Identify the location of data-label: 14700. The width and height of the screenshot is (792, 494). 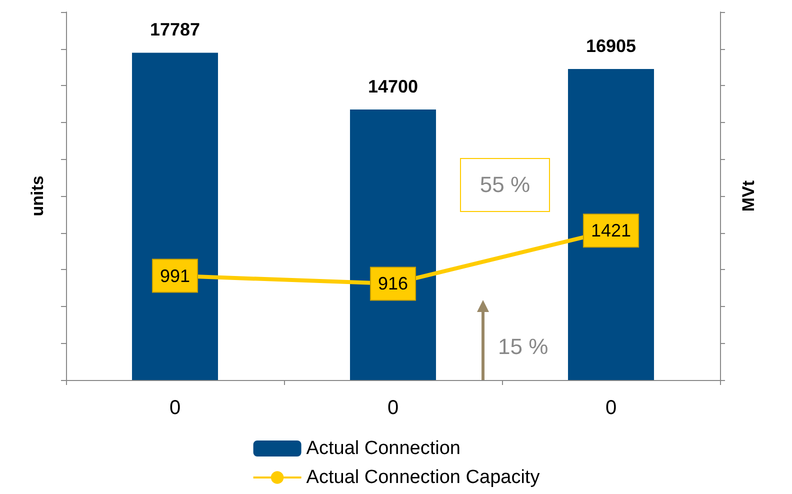
(393, 86).